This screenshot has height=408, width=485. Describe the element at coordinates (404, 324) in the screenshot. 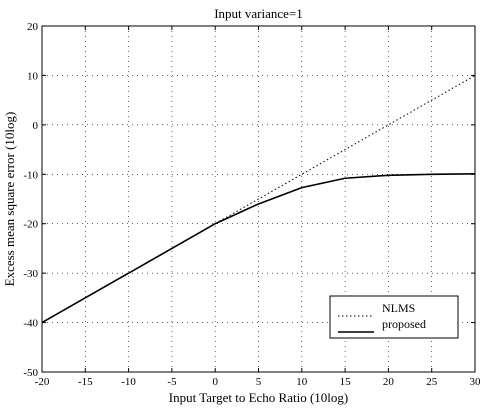

I see `legend-label-proposed: proposed` at that location.